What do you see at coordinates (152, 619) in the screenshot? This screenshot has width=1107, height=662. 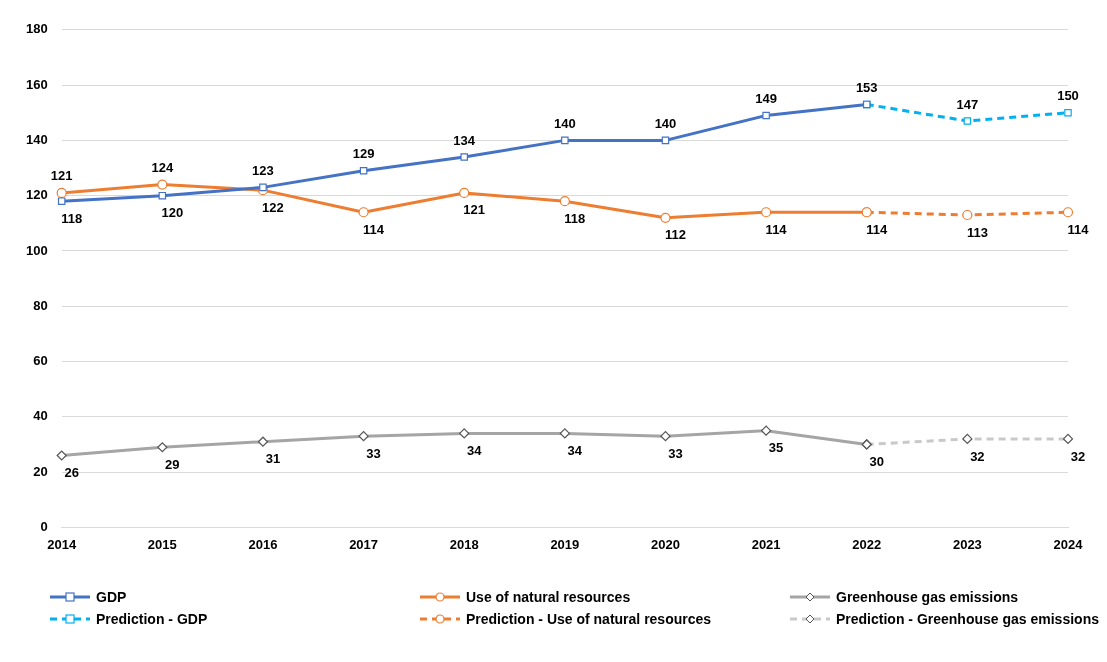 I see `legend-label: Prediction - GDP` at bounding box center [152, 619].